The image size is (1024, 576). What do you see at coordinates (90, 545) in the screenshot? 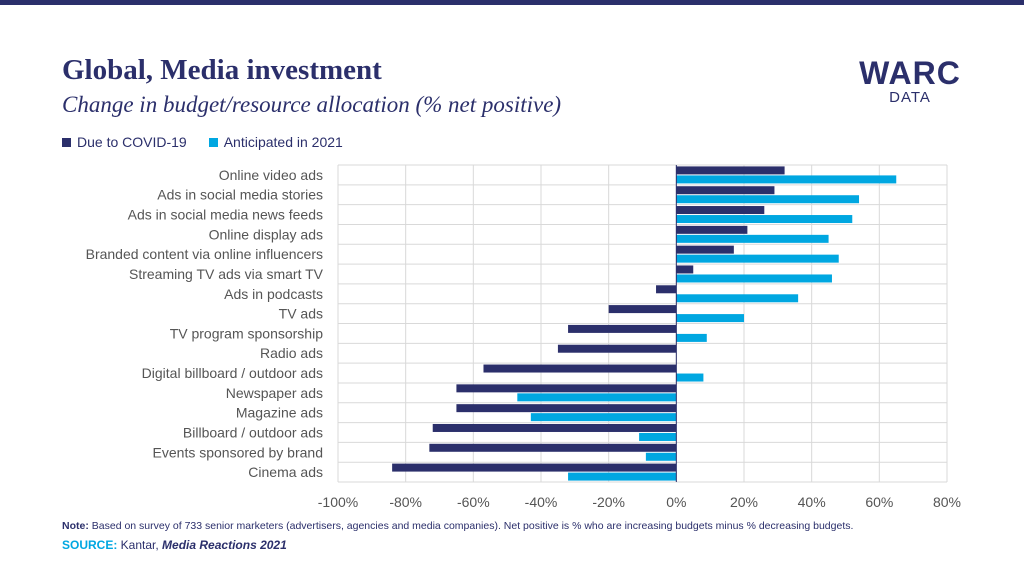
I see `source-label: SOURCE:` at bounding box center [90, 545].